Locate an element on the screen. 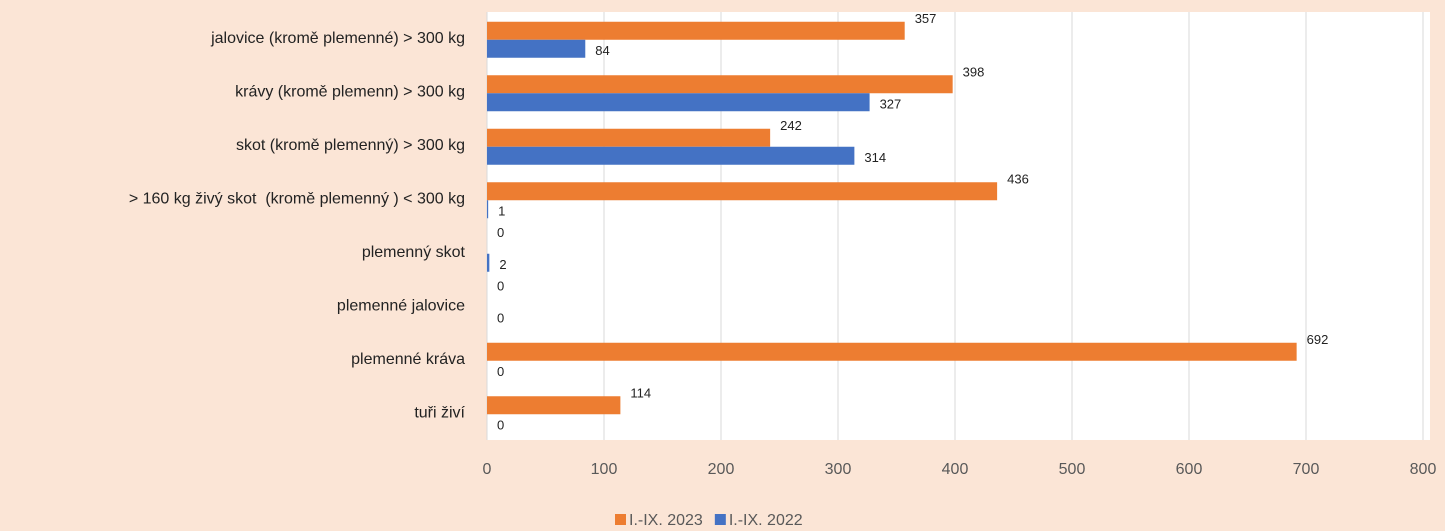  value-label: 1 is located at coordinates (501, 211).